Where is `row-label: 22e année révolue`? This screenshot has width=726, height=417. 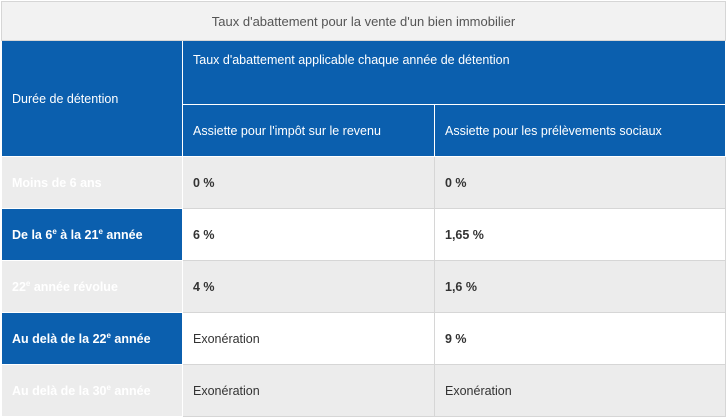
row-label: 22e année révolue is located at coordinates (92, 286).